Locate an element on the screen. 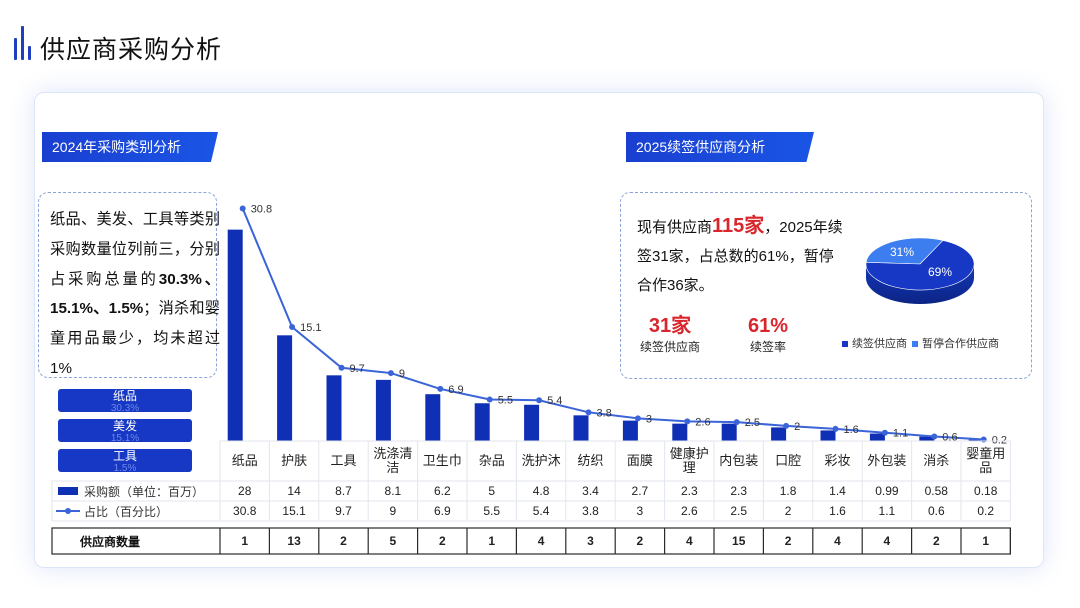 This screenshot has height=608, width=1080. summary-text: 现有供应商115家，2025年续签31家，占总数的61%，暂停合作36家。 is located at coordinates (742, 256).